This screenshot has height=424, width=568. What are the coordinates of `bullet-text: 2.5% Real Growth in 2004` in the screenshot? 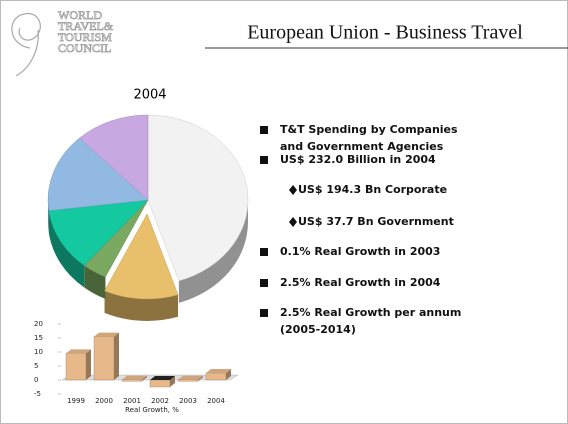 It's located at (360, 282).